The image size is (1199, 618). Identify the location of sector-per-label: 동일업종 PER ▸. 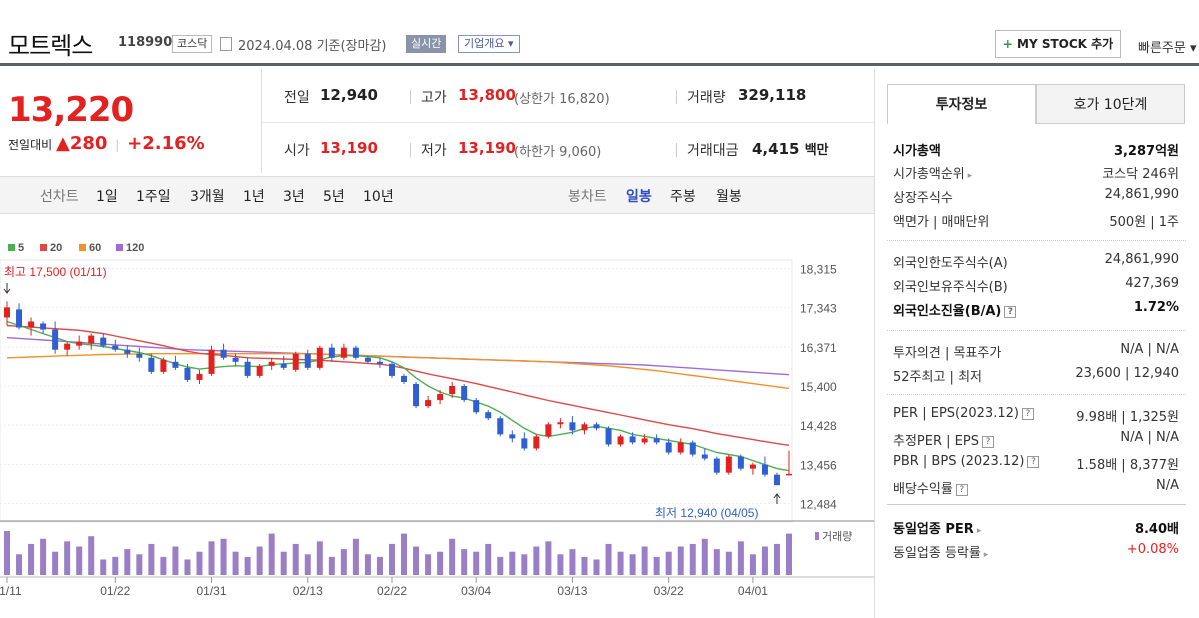
(937, 529).